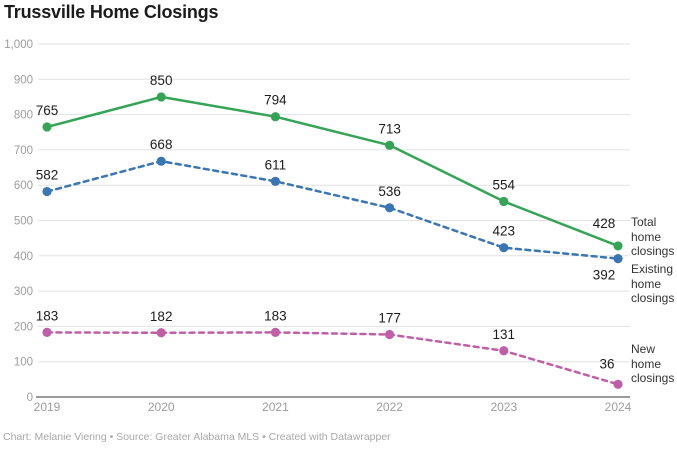 The height and width of the screenshot is (450, 677). Describe the element at coordinates (47, 407) in the screenshot. I see `x-tick-label: 2019` at that location.